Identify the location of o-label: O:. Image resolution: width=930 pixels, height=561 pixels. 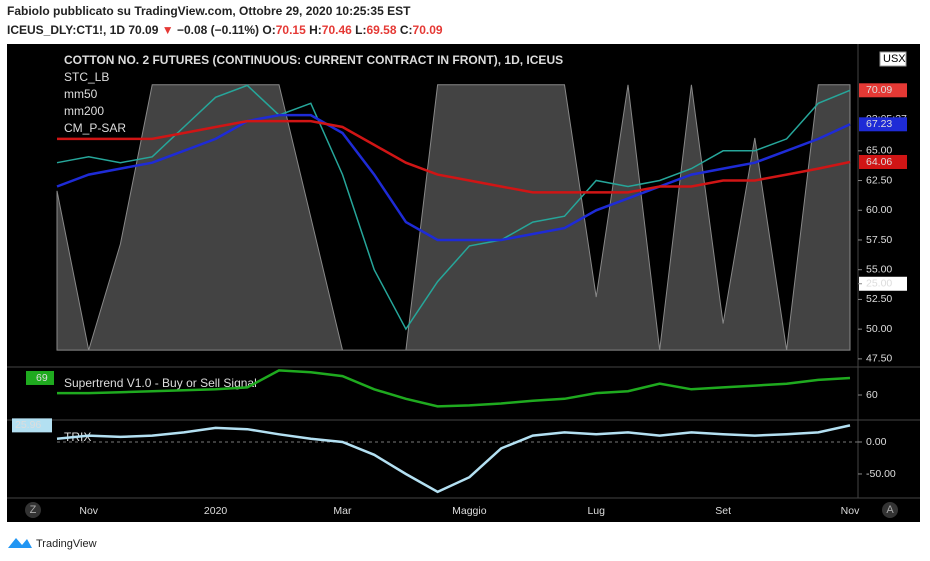
(268, 30).